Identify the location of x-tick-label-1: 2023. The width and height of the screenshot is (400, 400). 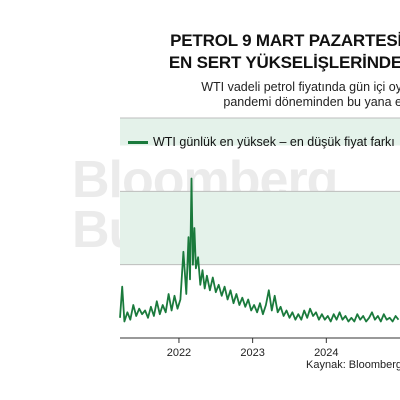
(252, 353).